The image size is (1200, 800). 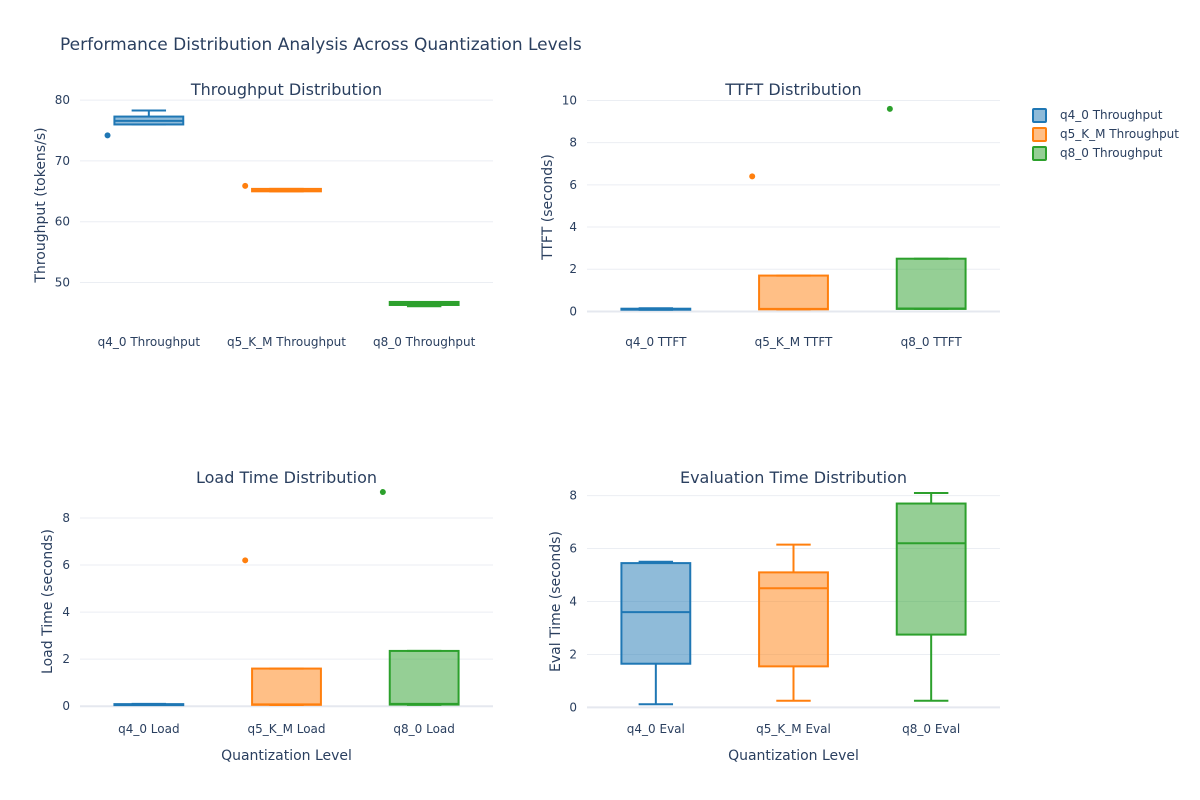 What do you see at coordinates (1119, 134) in the screenshot?
I see `legend-label: q5_K_M Throughput` at bounding box center [1119, 134].